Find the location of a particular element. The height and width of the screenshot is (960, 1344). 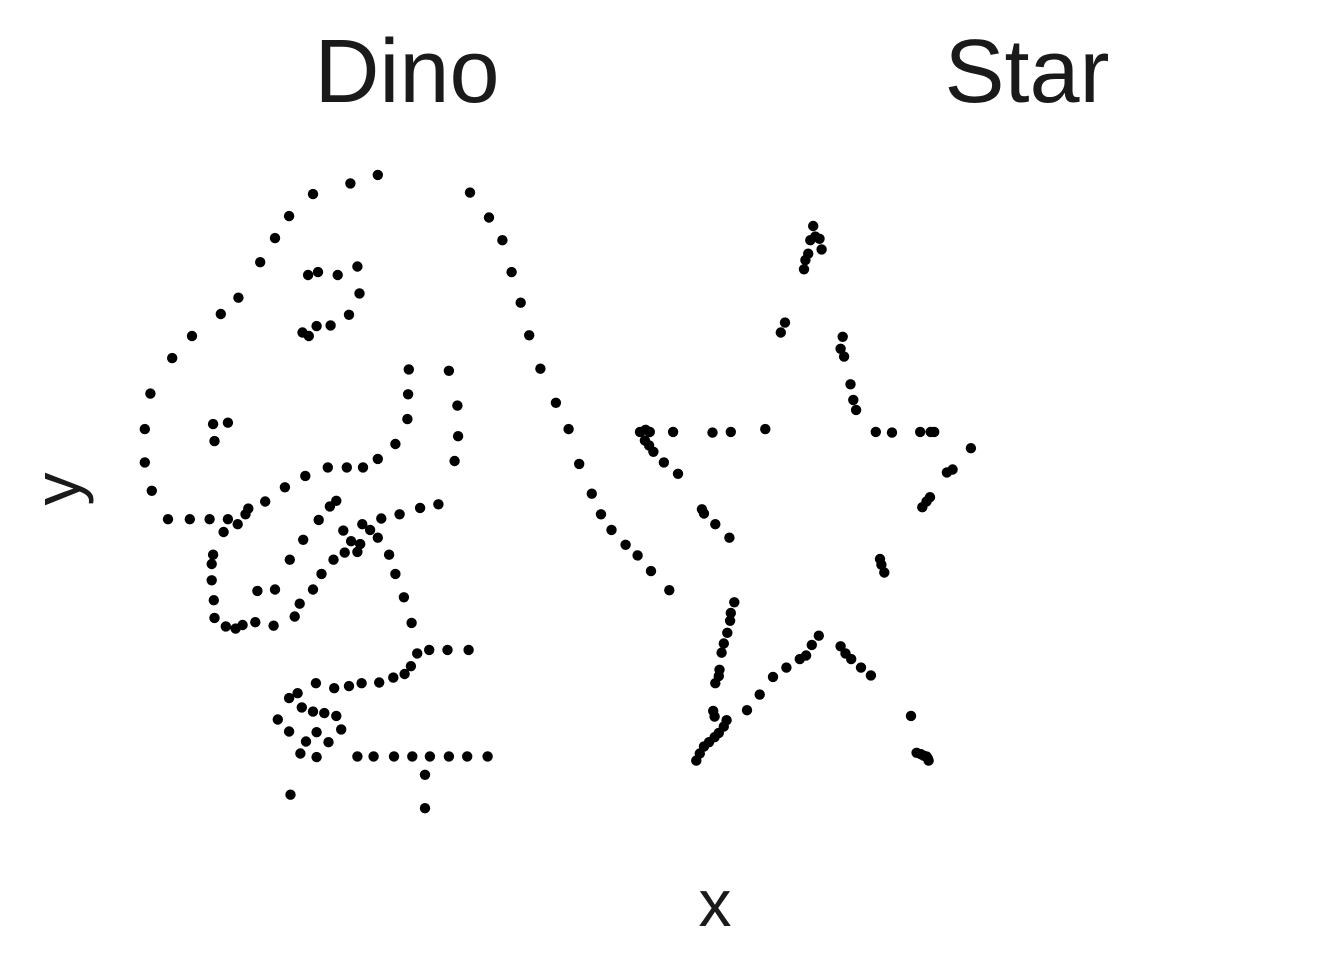

facet-title-star: Star is located at coordinates (1026, 72).